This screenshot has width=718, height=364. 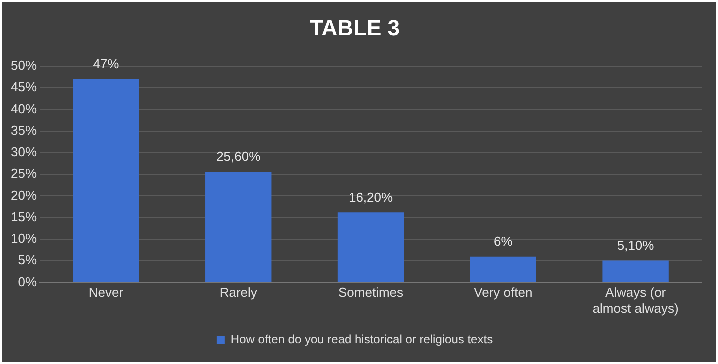 What do you see at coordinates (24, 216) in the screenshot?
I see `y-tick-label: 15%` at bounding box center [24, 216].